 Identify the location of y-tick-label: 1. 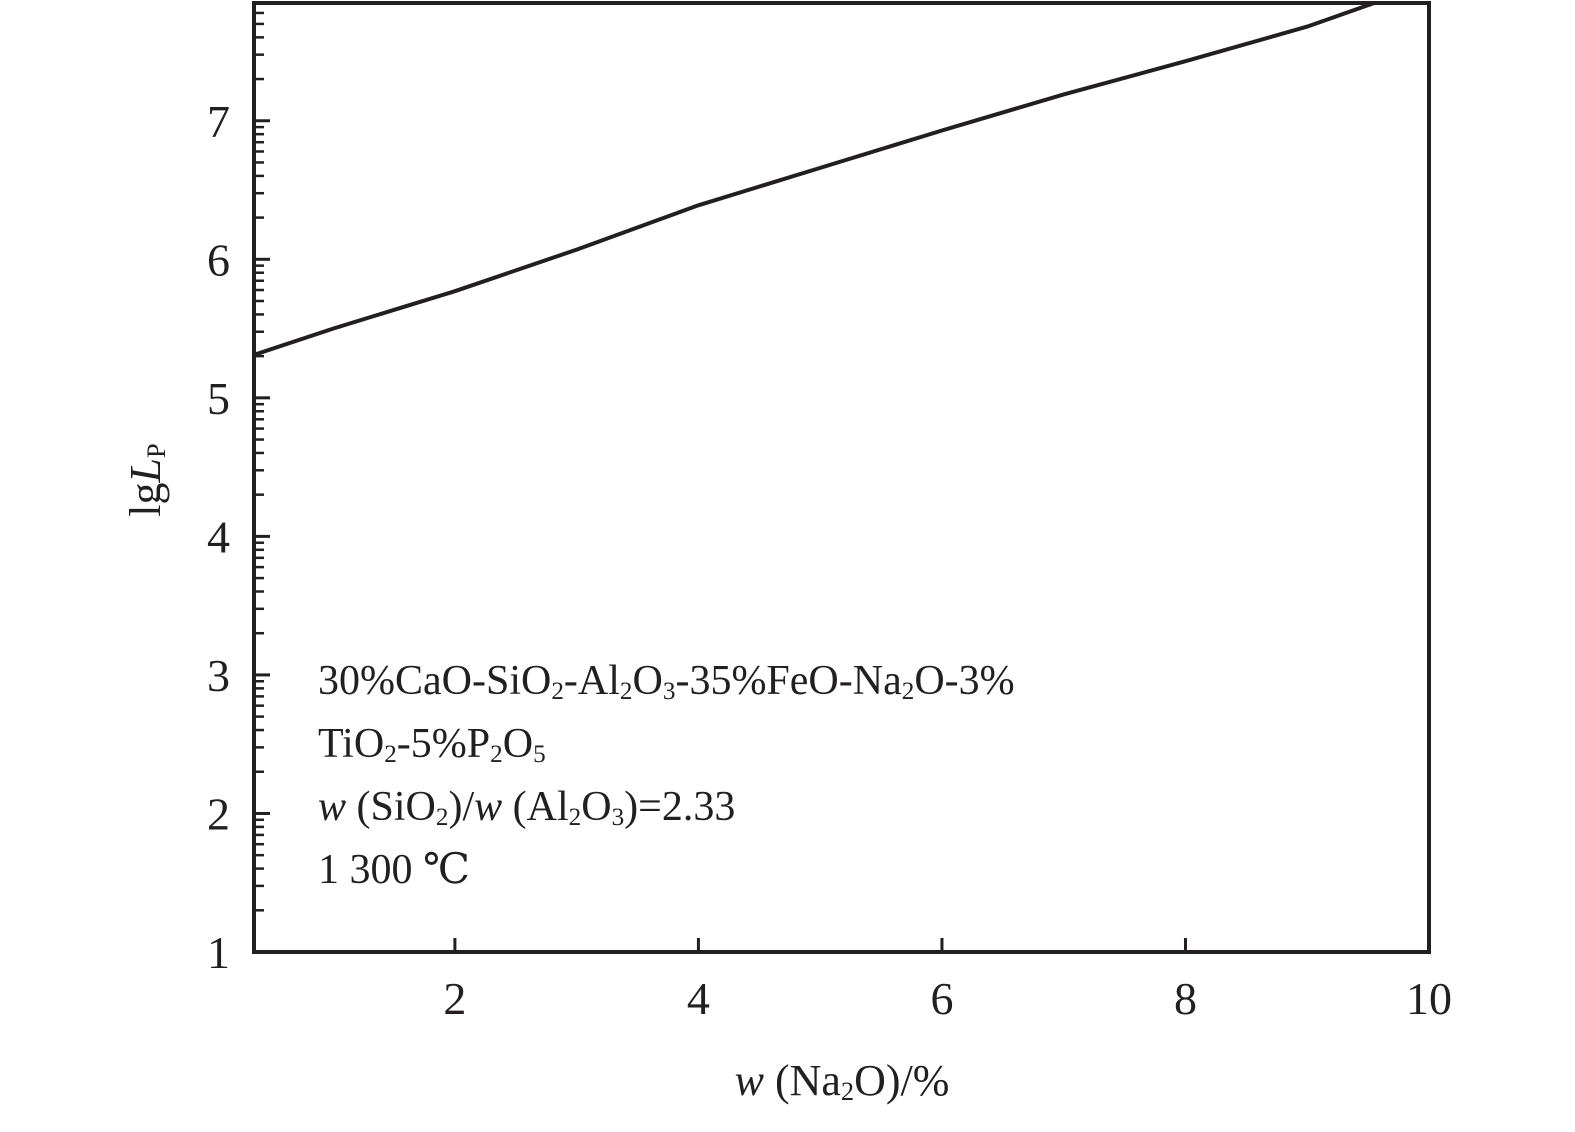
(218, 952).